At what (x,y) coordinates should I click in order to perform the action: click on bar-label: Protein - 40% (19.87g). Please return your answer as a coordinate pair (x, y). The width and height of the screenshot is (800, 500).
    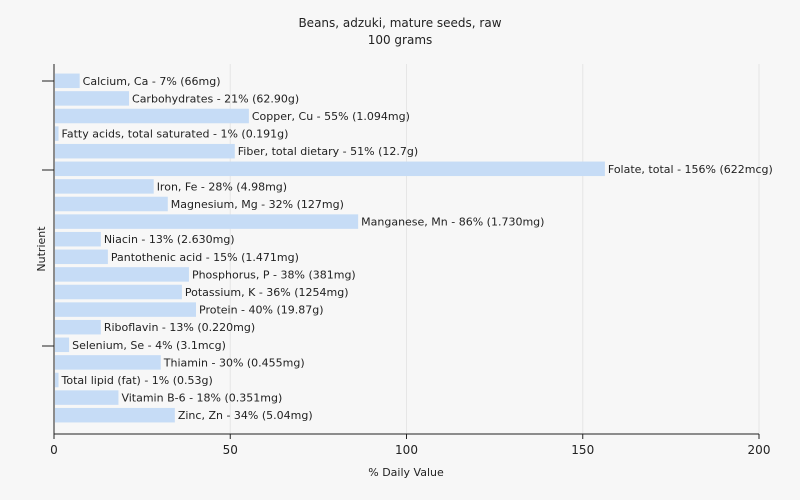
    Looking at the image, I should click on (261, 310).